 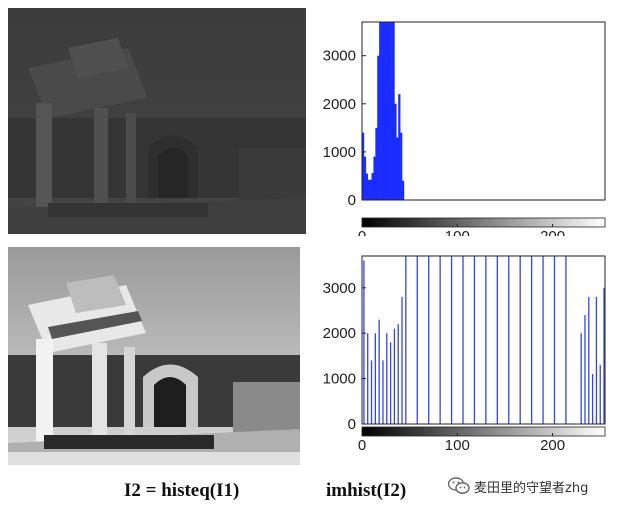 I want to click on wechat-icon, so click(x=459, y=485).